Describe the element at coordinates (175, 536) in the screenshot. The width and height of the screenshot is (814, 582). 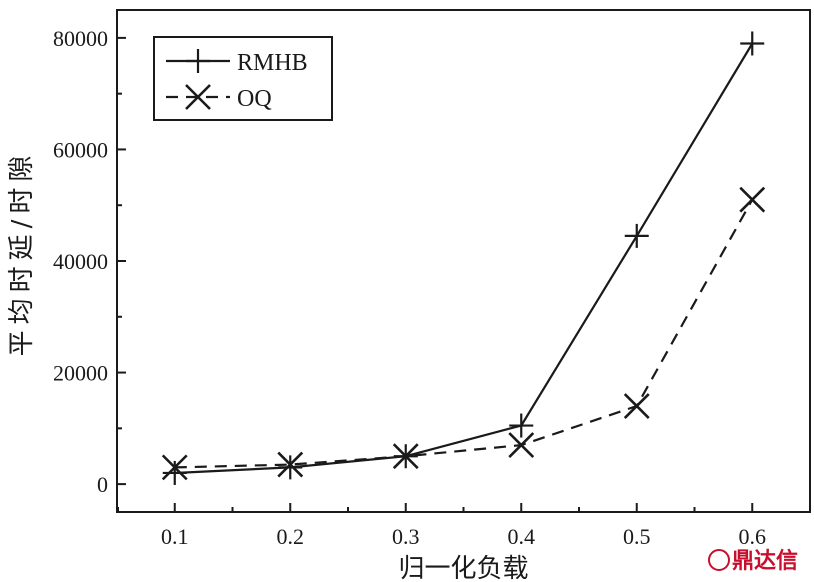
I see `x-tick-label: 0.1` at that location.